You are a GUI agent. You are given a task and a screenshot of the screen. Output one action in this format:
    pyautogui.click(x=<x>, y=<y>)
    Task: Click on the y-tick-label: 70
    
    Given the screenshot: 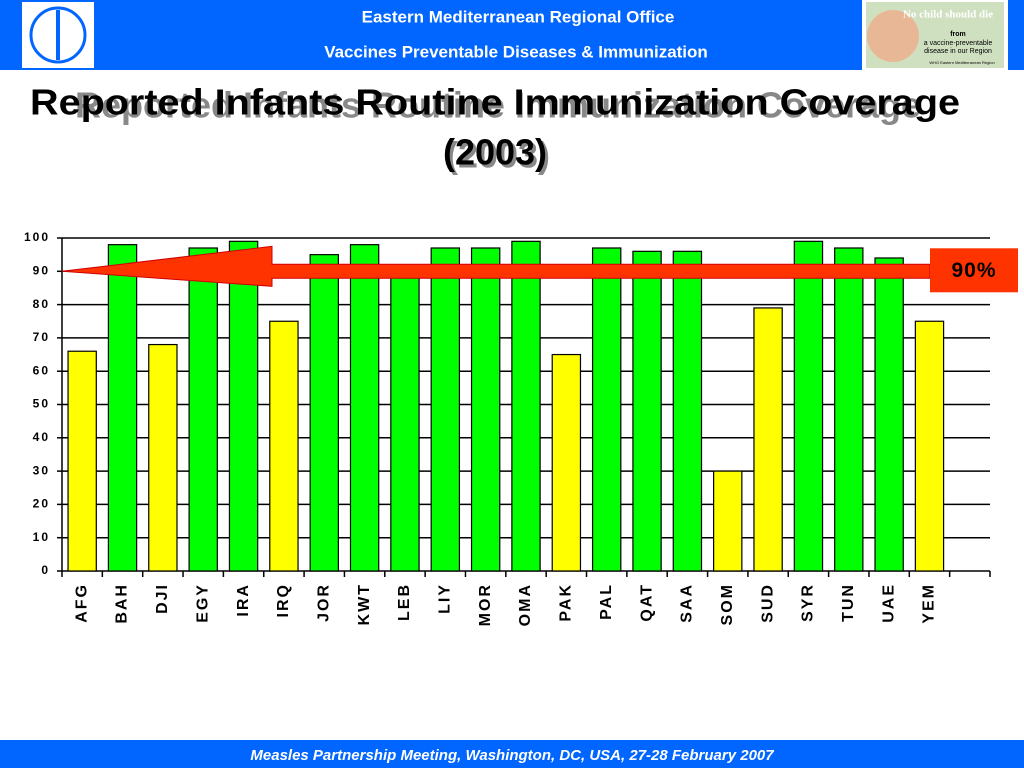 What is the action you would take?
    pyautogui.click(x=41, y=337)
    